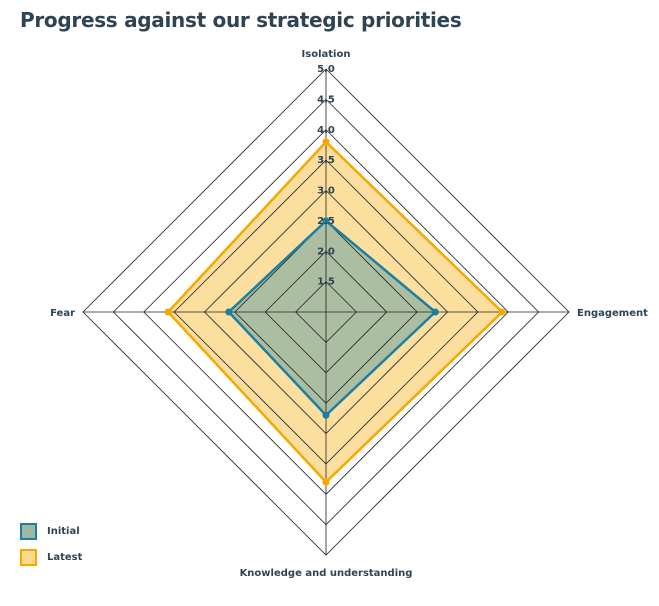  I want to click on tick-label-5: 5.0, so click(326, 69).